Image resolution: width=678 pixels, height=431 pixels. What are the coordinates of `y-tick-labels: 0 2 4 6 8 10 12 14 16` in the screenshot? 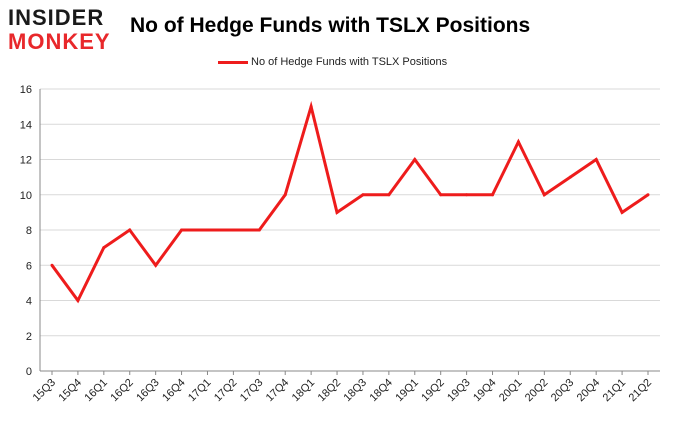 It's located at (26, 231).